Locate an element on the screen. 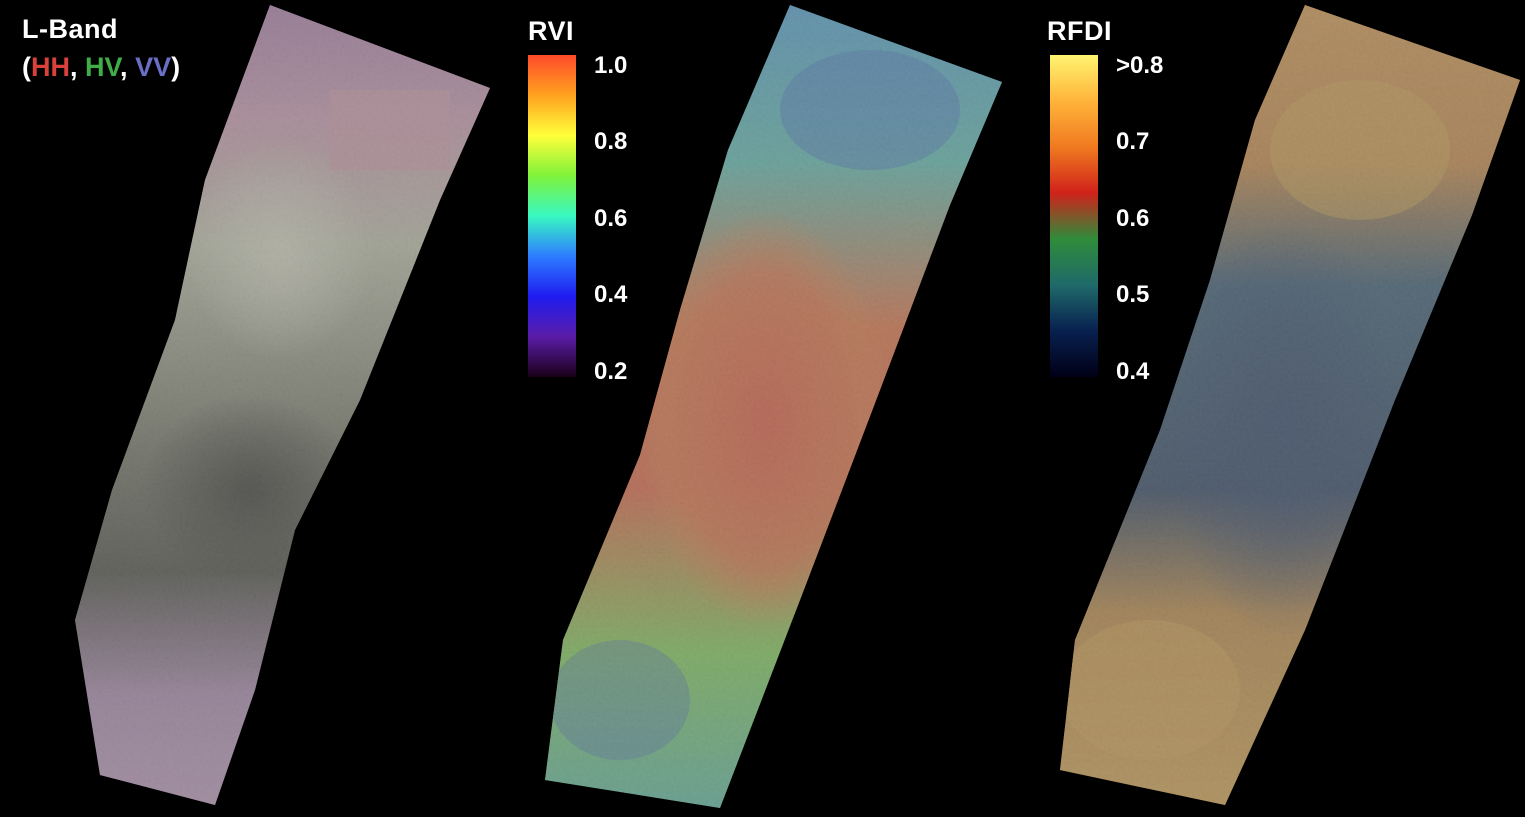 The height and width of the screenshot is (817, 1525). rfdi-tick: 0.5 is located at coordinates (1133, 294).